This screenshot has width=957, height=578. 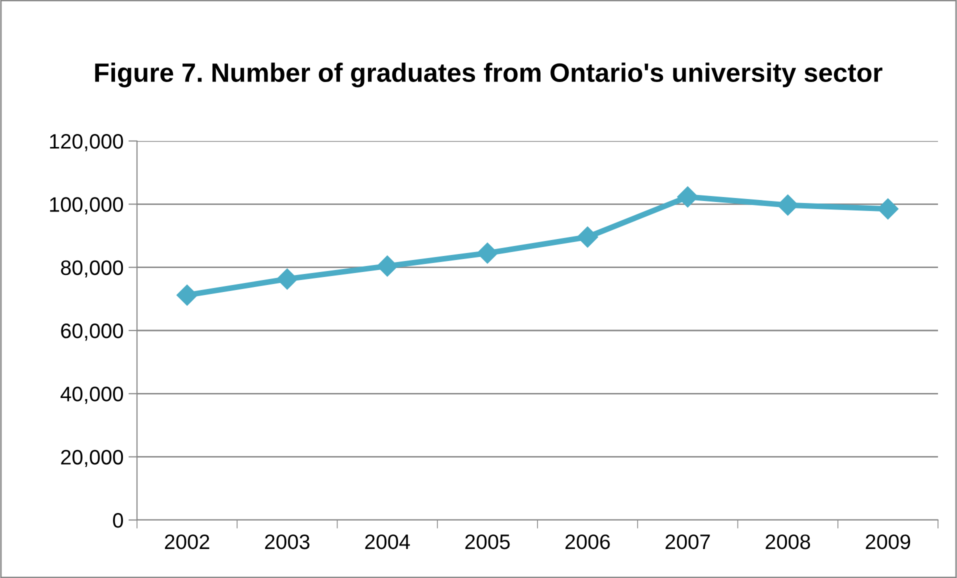 What do you see at coordinates (92, 332) in the screenshot?
I see `y-tick-label: 60,000` at bounding box center [92, 332].